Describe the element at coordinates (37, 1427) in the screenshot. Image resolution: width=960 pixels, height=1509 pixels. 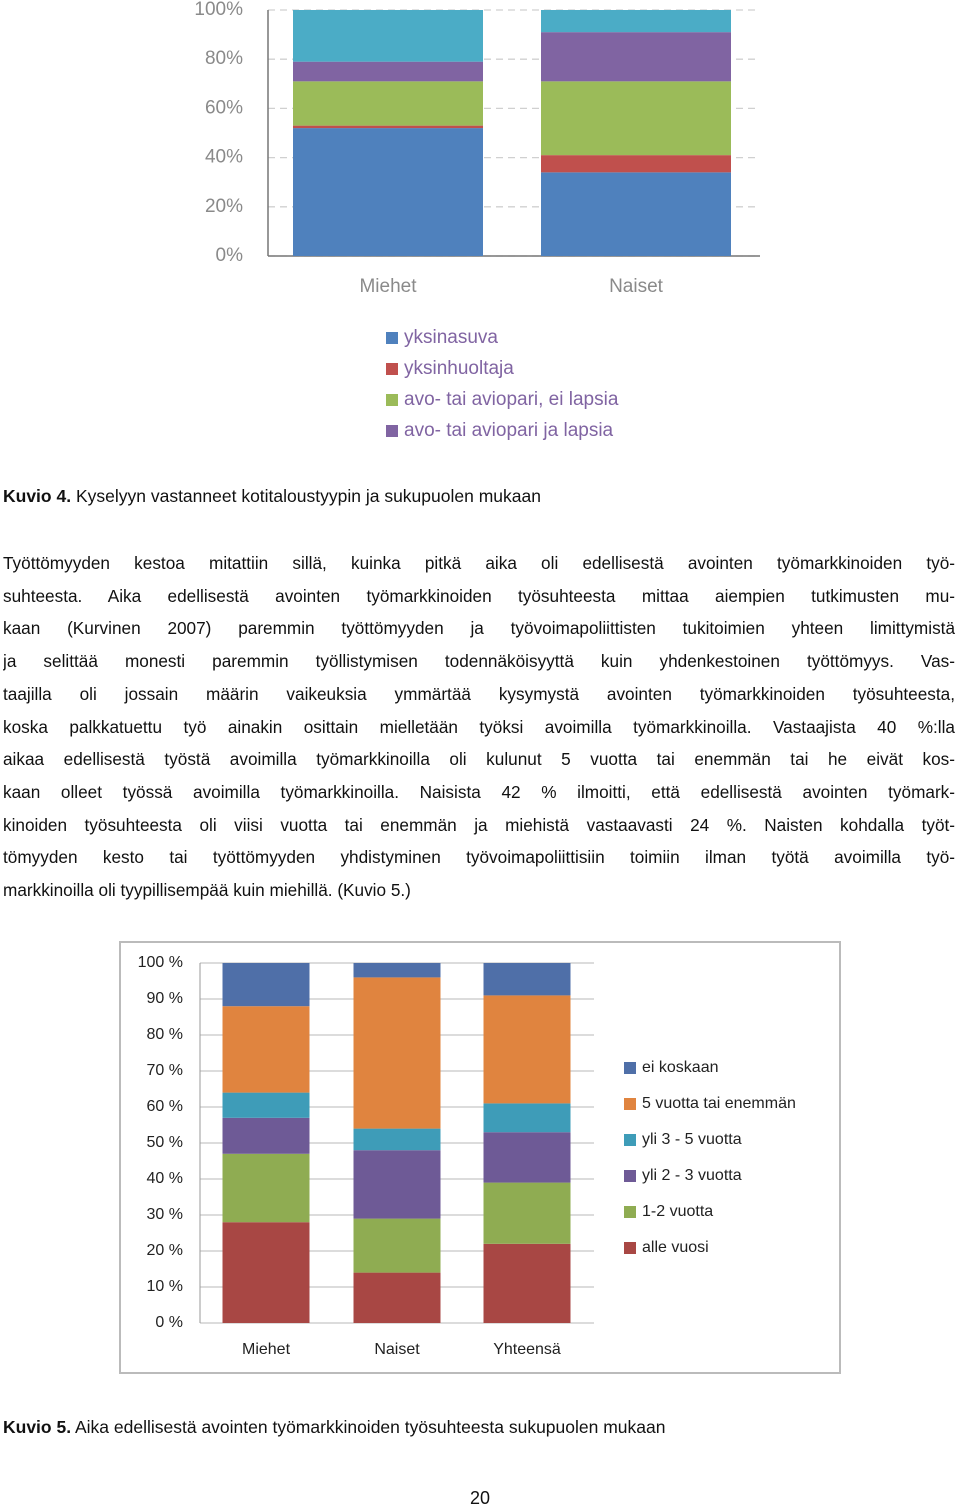
I see `caption-label: Kuvio 5.` at that location.